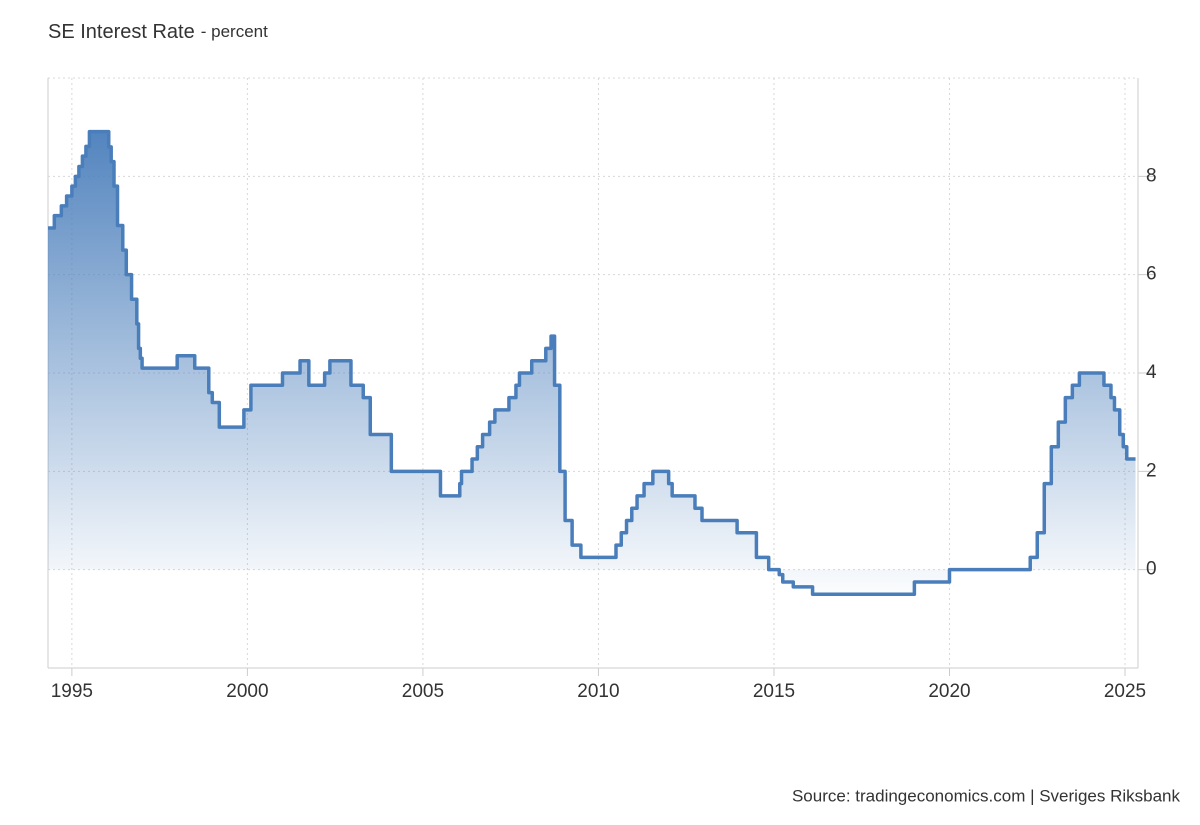 This screenshot has height=825, width=1200. I want to click on chart-title: SE Interest Rate, so click(121, 32).